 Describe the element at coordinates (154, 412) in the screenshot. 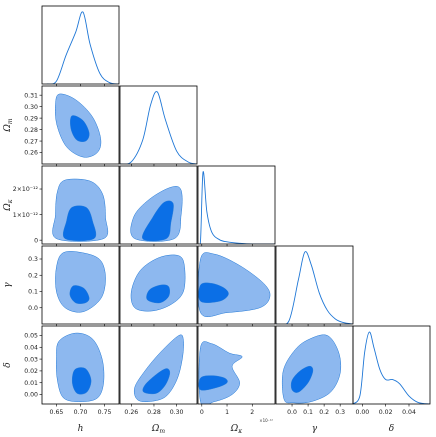

I see `x-tick-label: 0.28` at that location.